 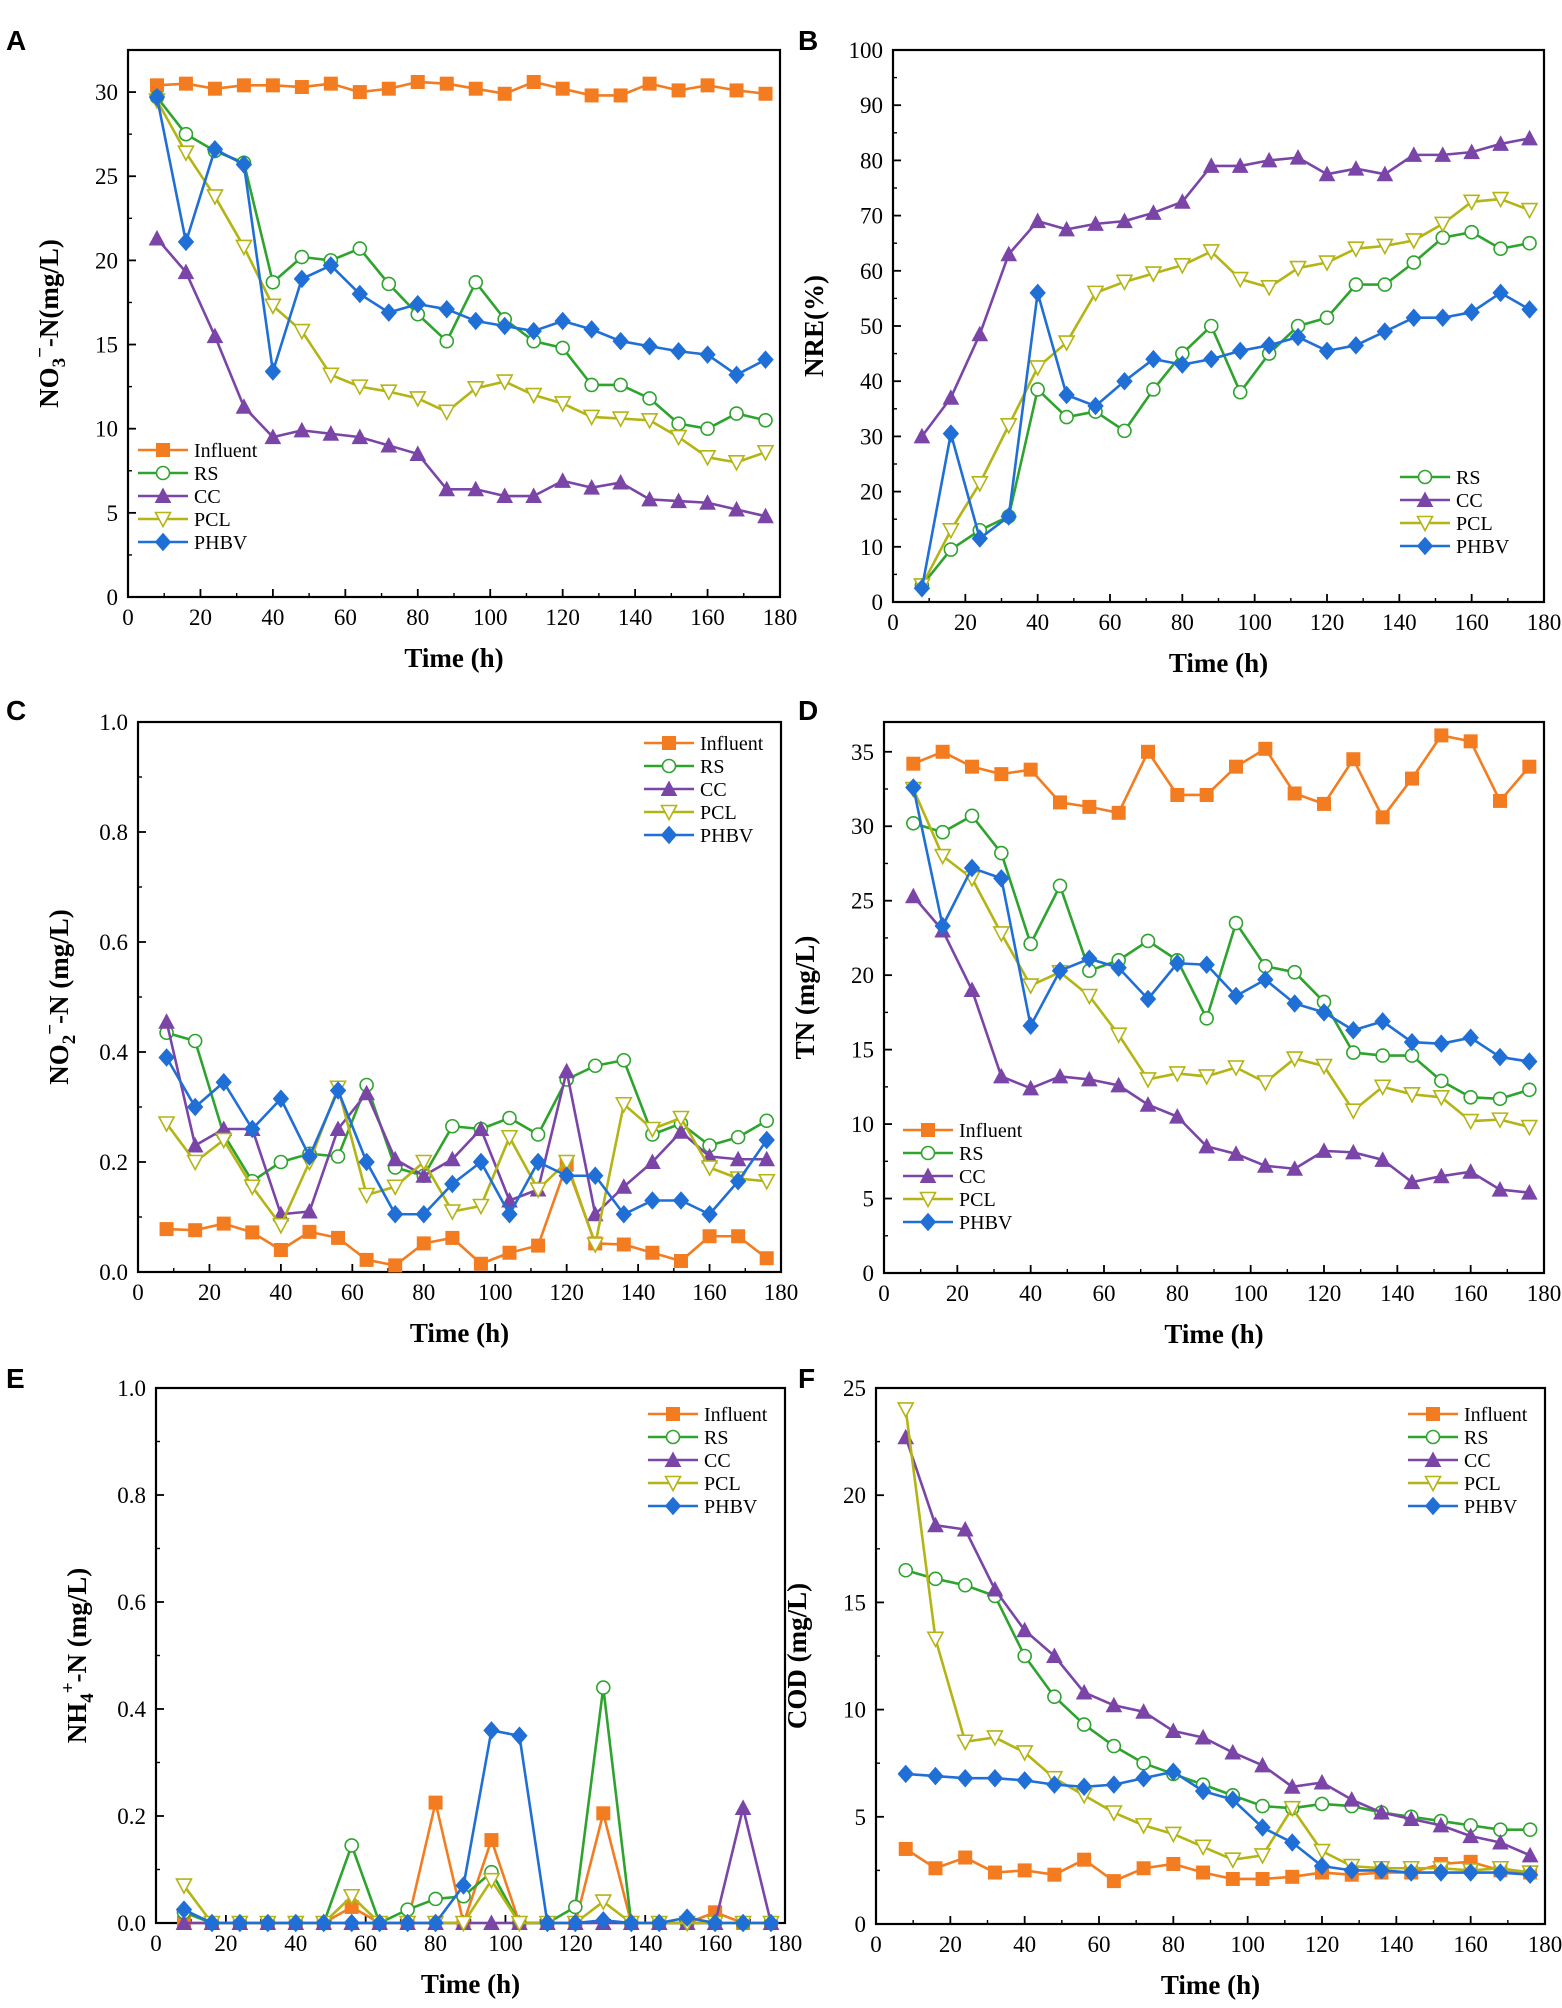 I want to click on y-tick-label: 0, so click(x=878, y=602).